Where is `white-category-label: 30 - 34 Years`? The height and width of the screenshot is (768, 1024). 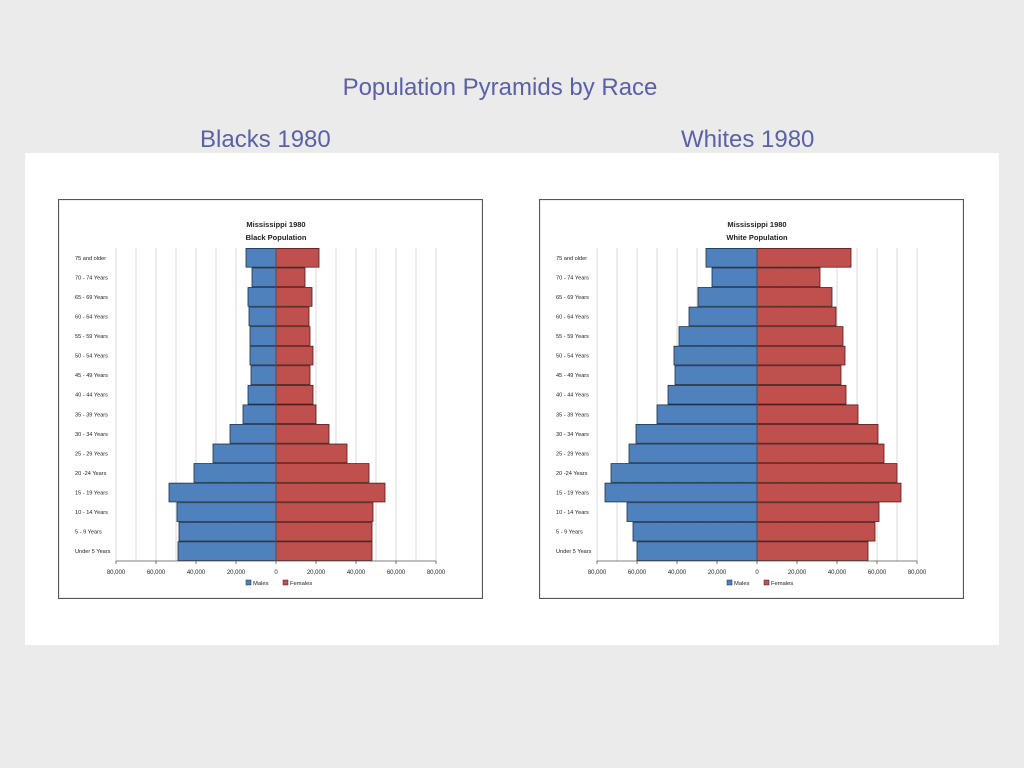 white-category-label: 30 - 34 Years is located at coordinates (572, 435).